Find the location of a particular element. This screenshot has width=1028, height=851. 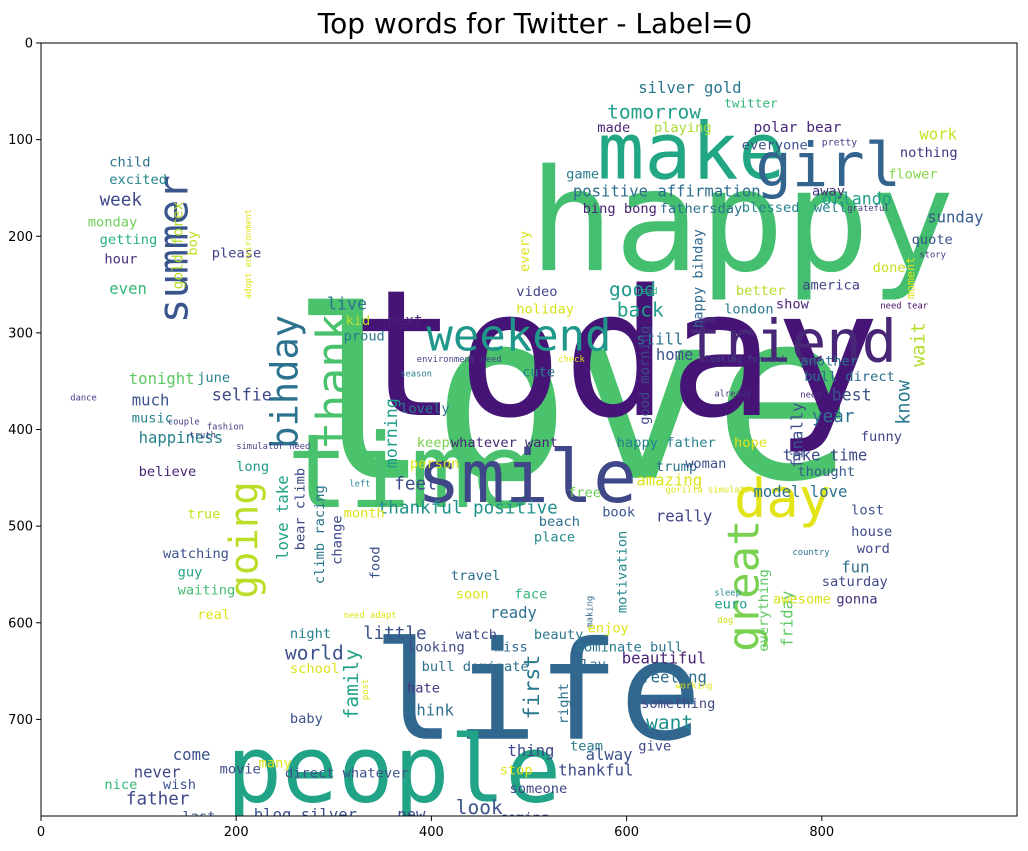

word-55: gold forex is located at coordinates (178, 245).